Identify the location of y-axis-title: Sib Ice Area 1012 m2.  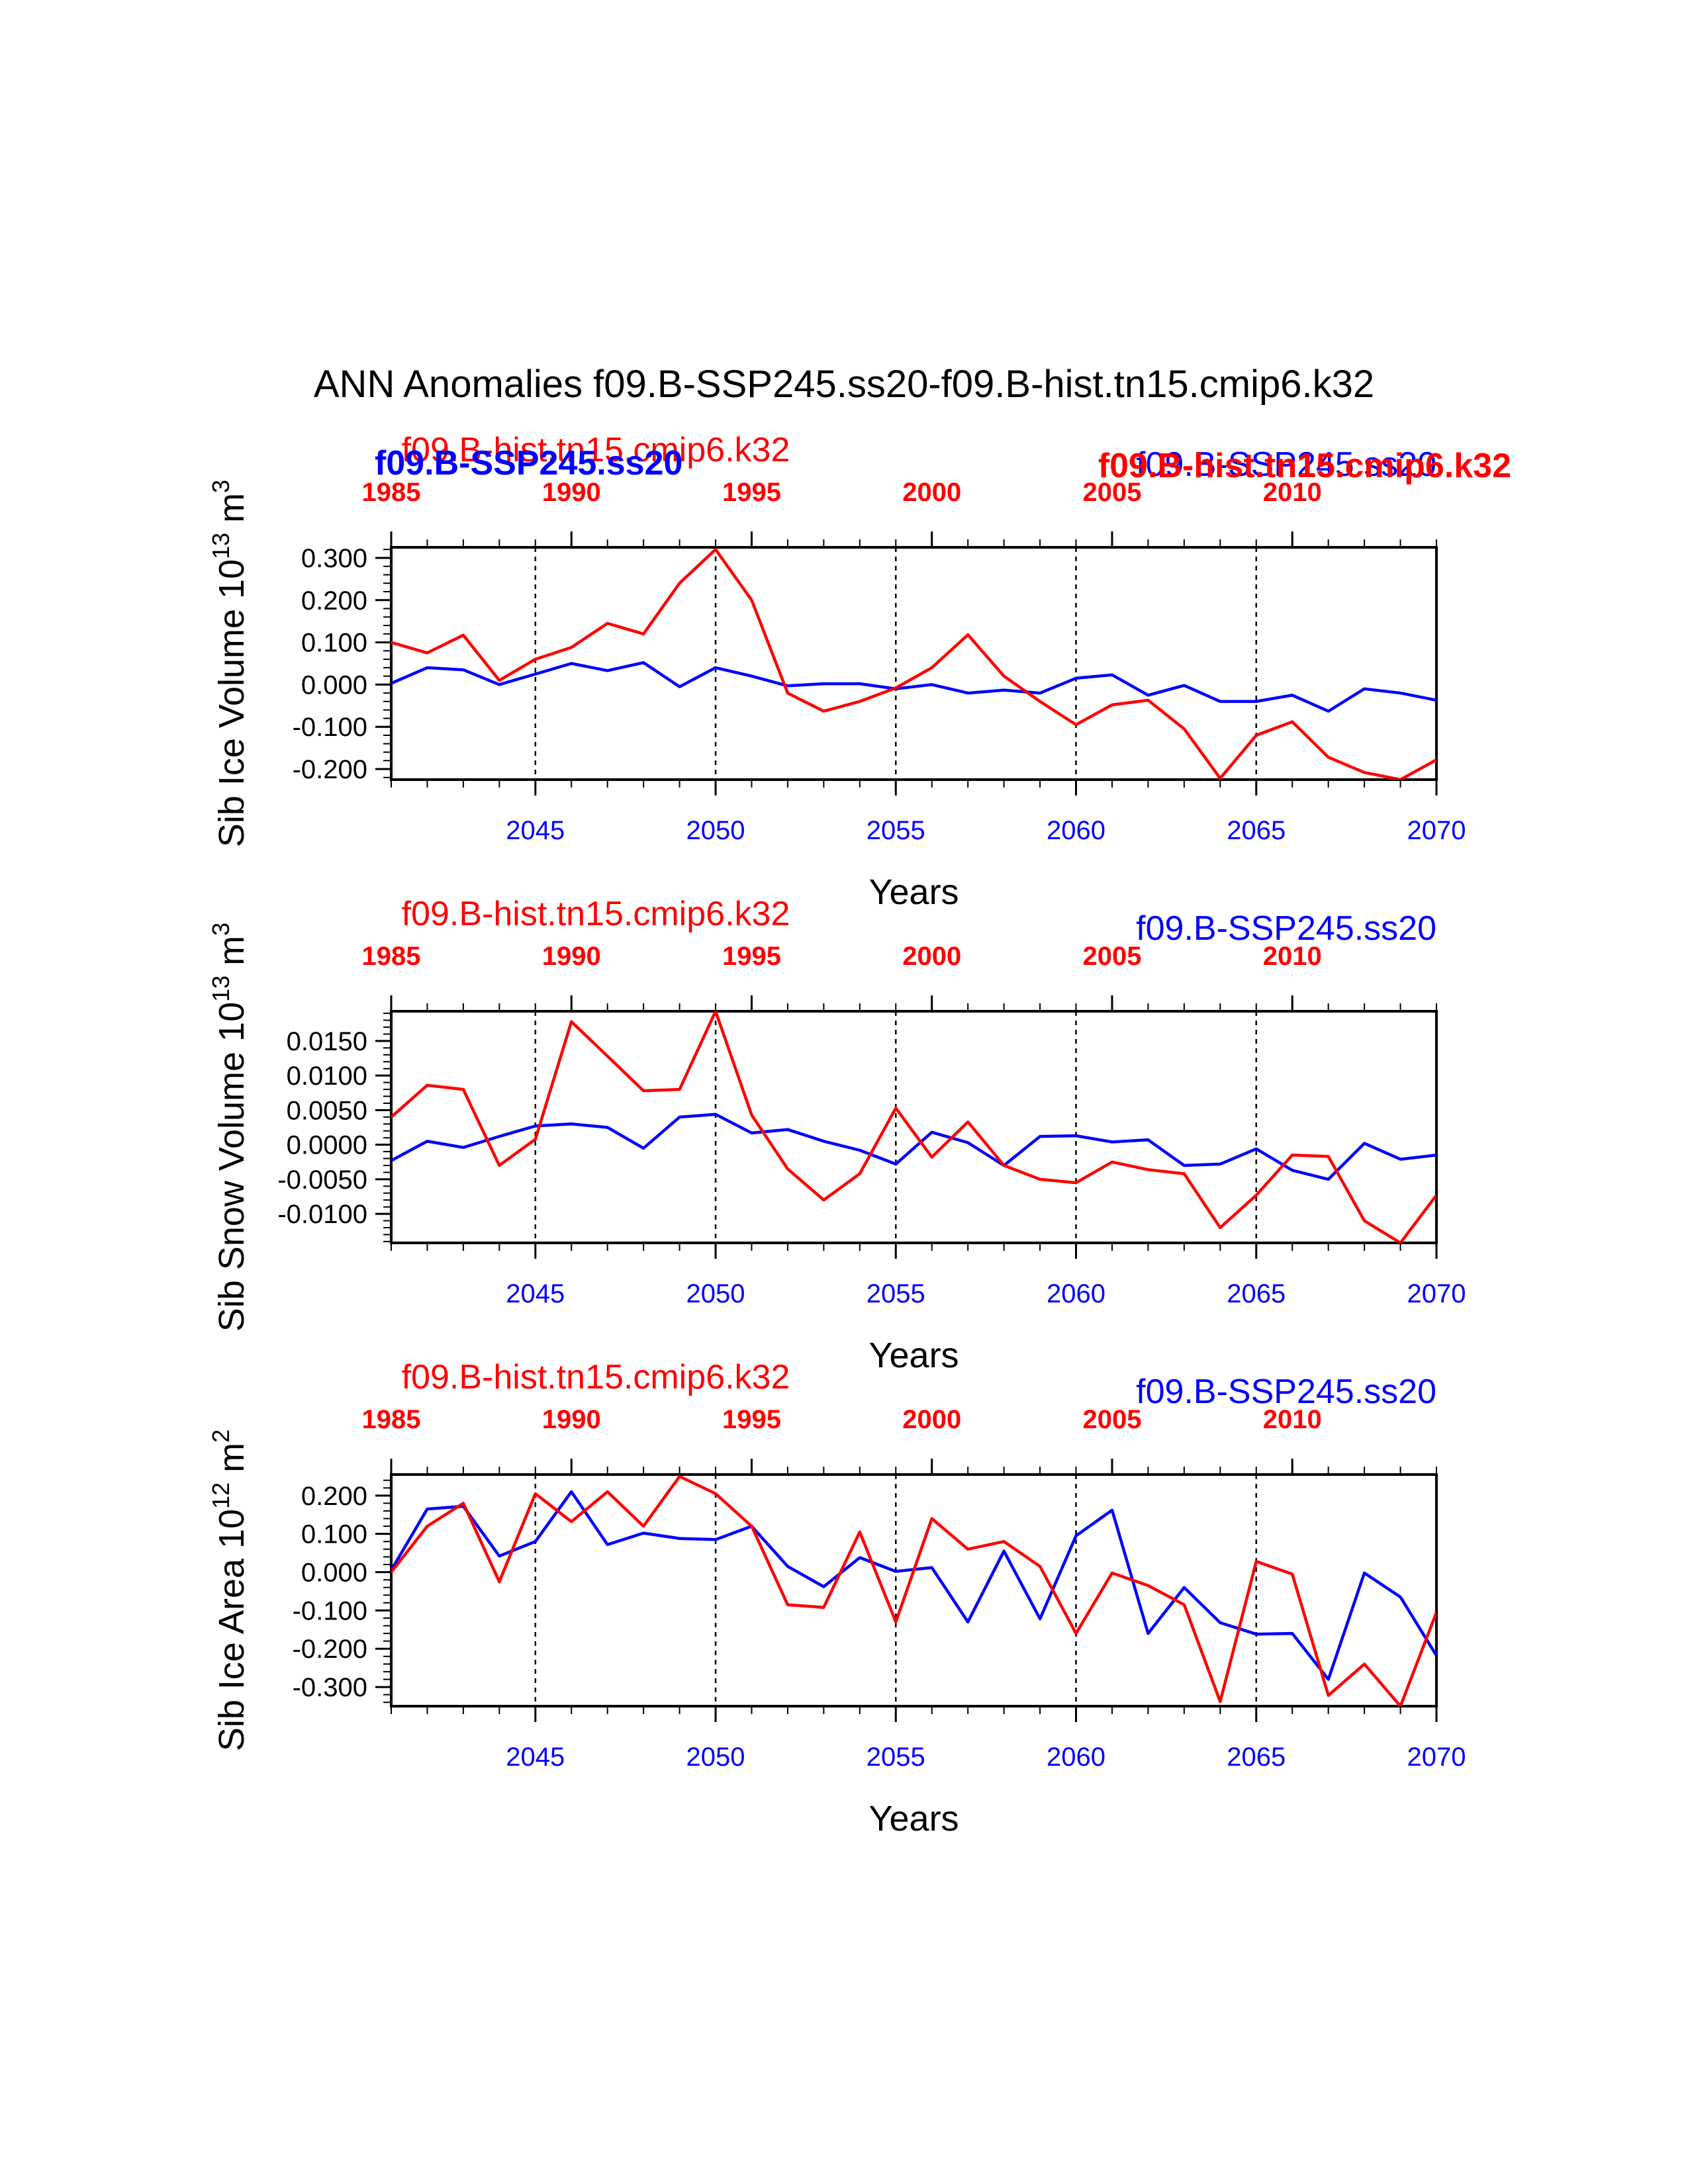
(229, 1590).